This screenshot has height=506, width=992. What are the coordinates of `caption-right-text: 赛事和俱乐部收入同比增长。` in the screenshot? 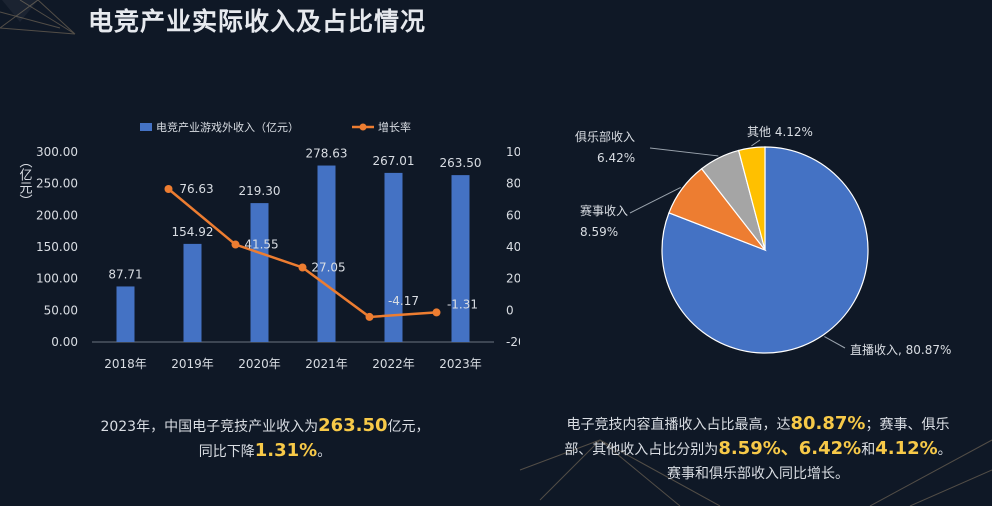 It's located at (758, 474).